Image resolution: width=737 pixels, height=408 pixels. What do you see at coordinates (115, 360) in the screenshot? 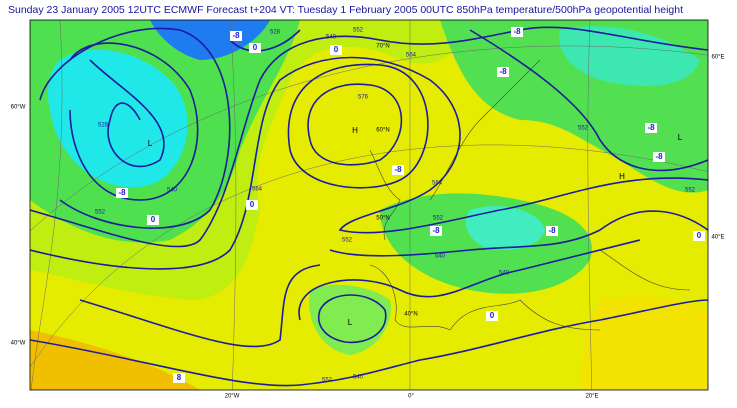
I see `field-orange` at bounding box center [115, 360].